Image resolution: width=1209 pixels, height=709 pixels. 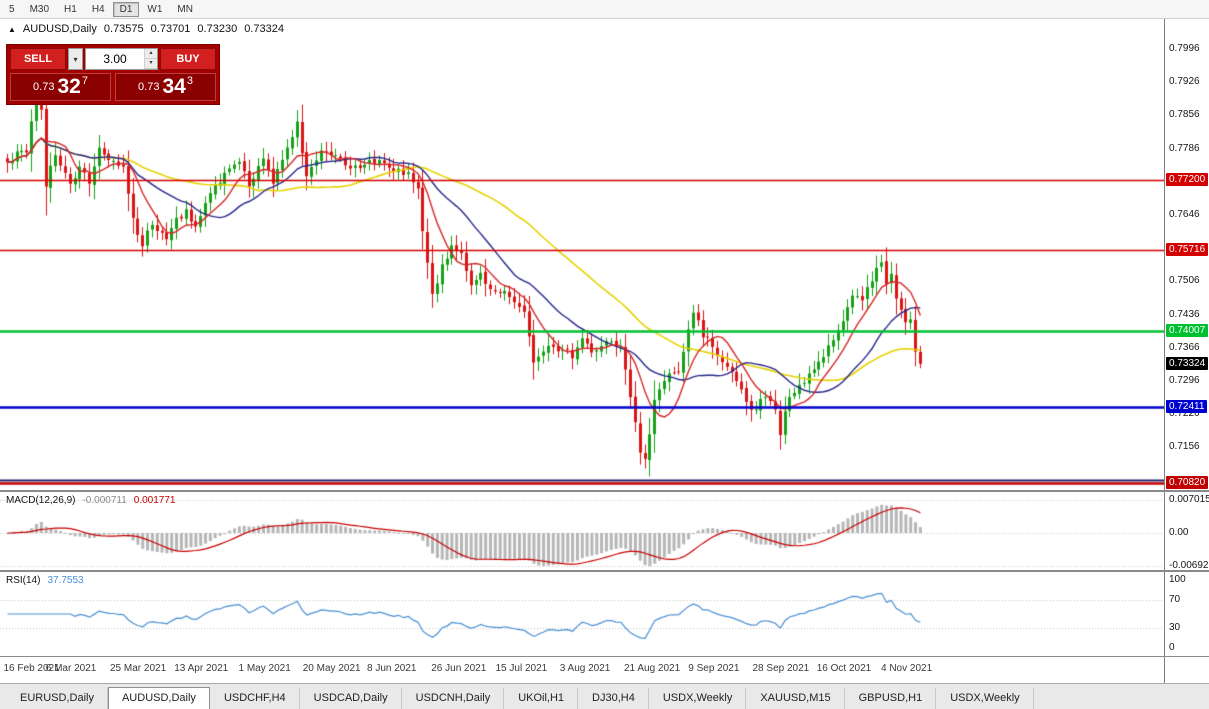 I want to click on volume-input, so click(x=115, y=59).